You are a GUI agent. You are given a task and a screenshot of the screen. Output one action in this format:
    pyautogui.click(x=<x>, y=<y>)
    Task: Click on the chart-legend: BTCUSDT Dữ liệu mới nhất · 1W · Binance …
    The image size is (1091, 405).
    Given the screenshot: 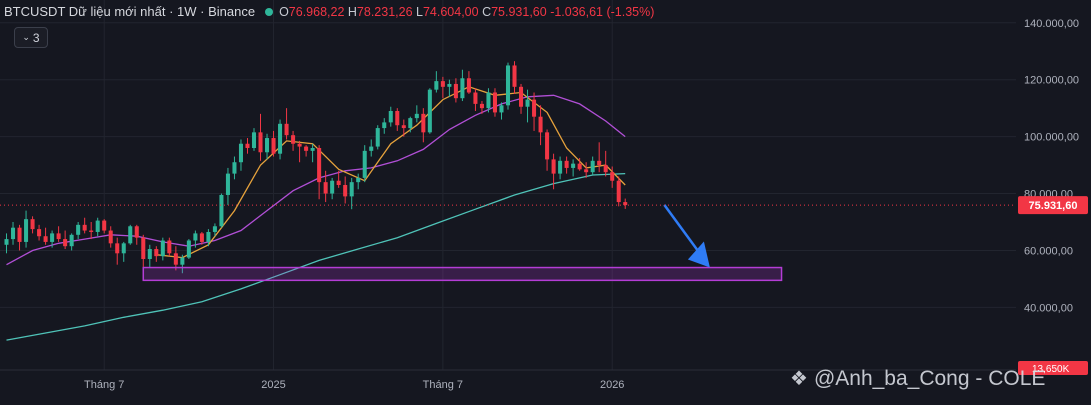 What is the action you would take?
    pyautogui.click(x=329, y=11)
    